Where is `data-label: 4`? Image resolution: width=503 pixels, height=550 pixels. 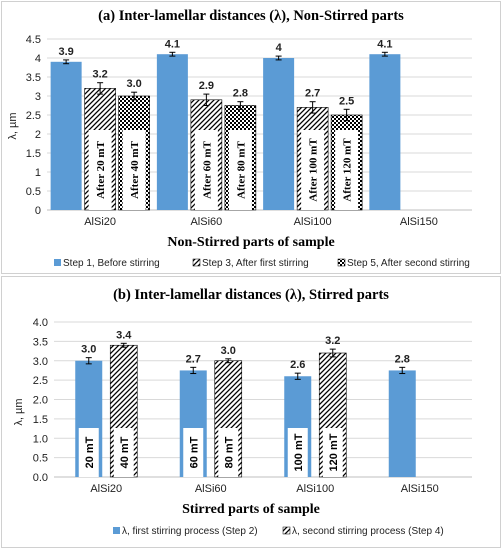
data-label: 4 is located at coordinates (279, 48).